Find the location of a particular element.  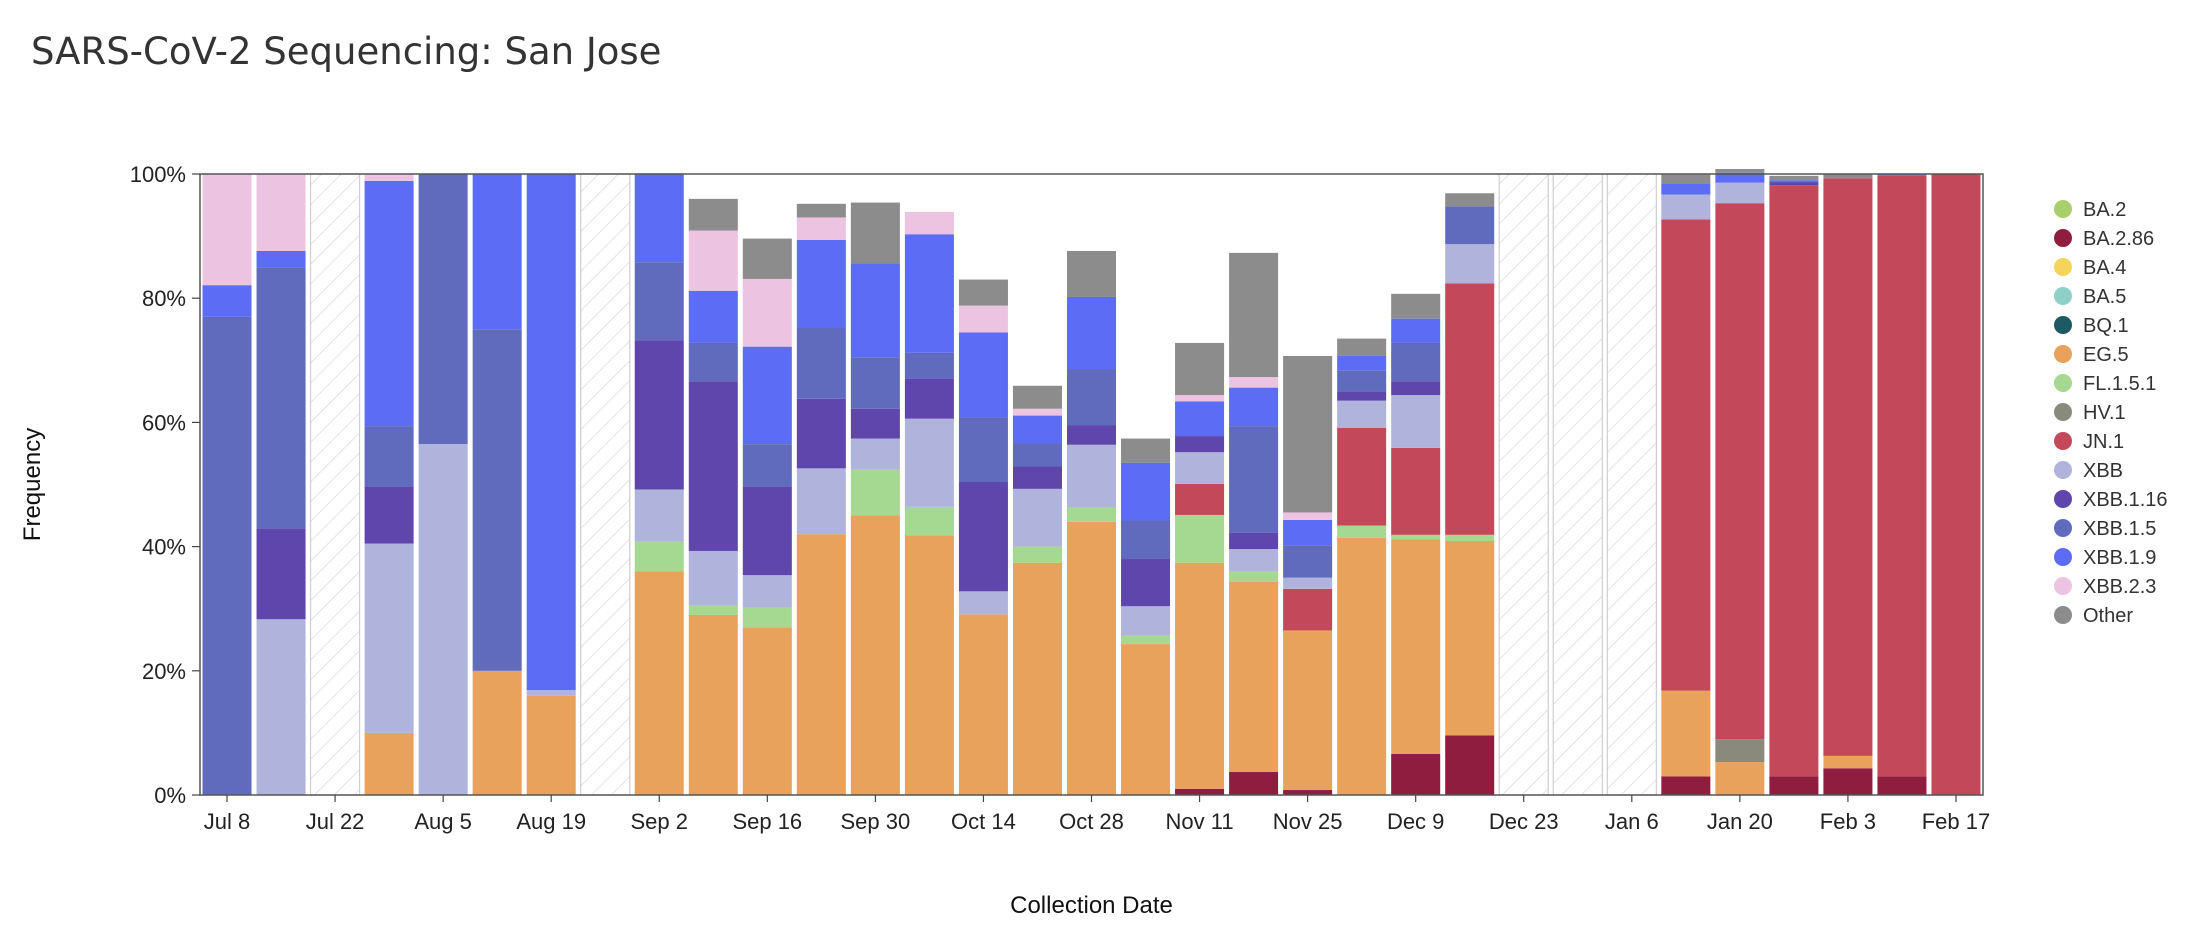

legend-label: BA.5 is located at coordinates (2104, 297).